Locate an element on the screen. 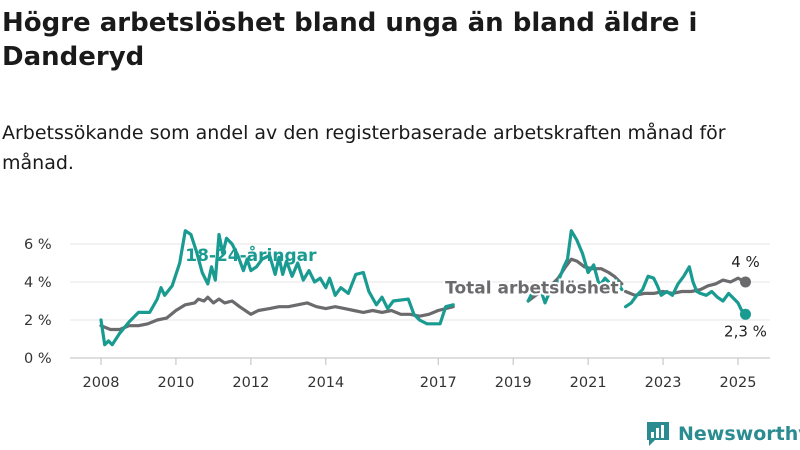 Image resolution: width=800 pixels, height=450 pixels. y-tick-label: 6 % is located at coordinates (38, 245).